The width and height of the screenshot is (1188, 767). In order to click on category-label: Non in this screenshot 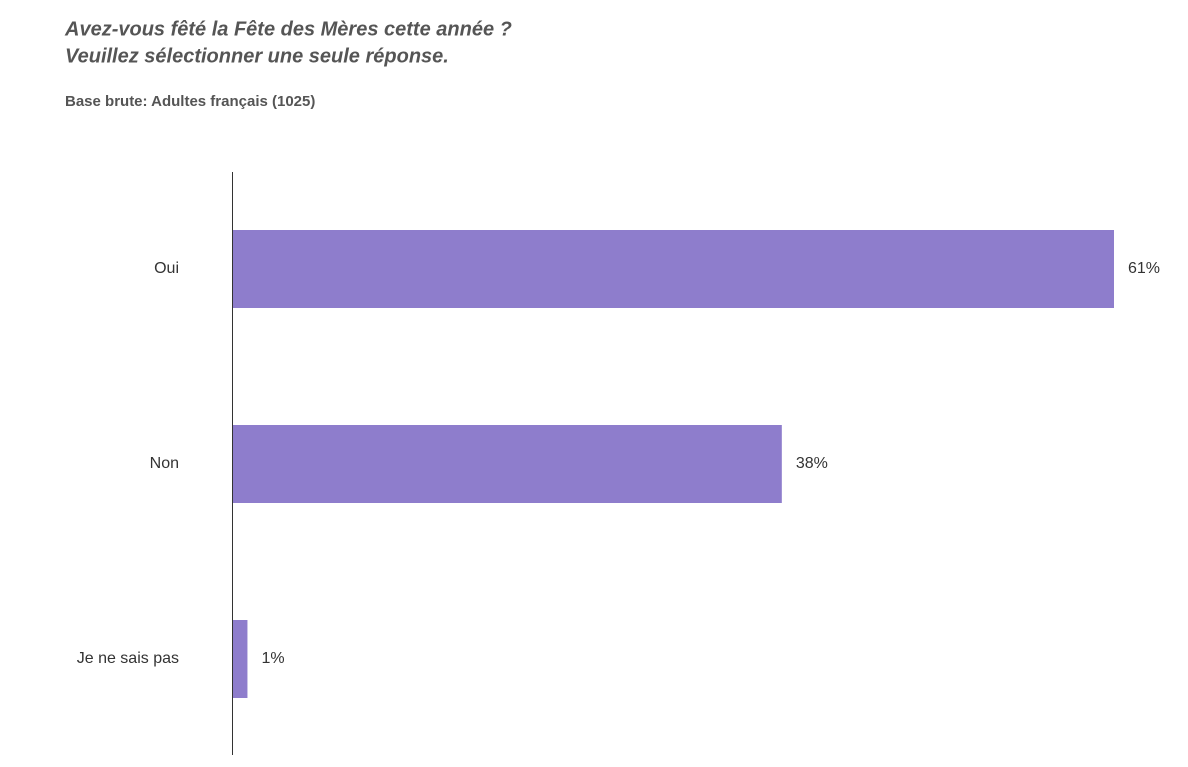, I will do `click(164, 463)`.